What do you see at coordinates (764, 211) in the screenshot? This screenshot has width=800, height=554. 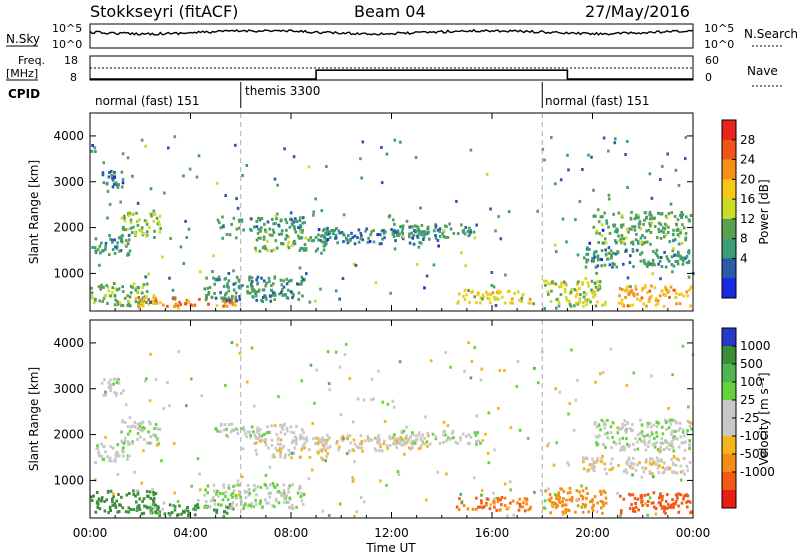 I see `power-colorbar-label: Power [dB]` at bounding box center [764, 211].